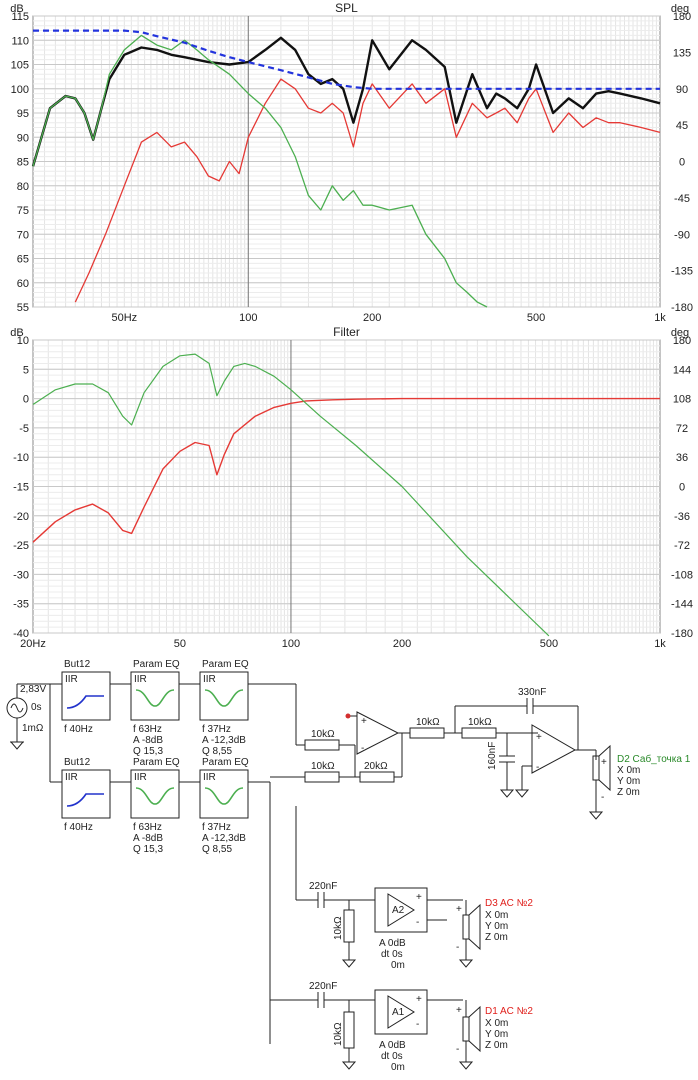 Image resolution: width=698 pixels, height=1080 pixels. I want to click on y-tick-label: 100, so click(20, 90).